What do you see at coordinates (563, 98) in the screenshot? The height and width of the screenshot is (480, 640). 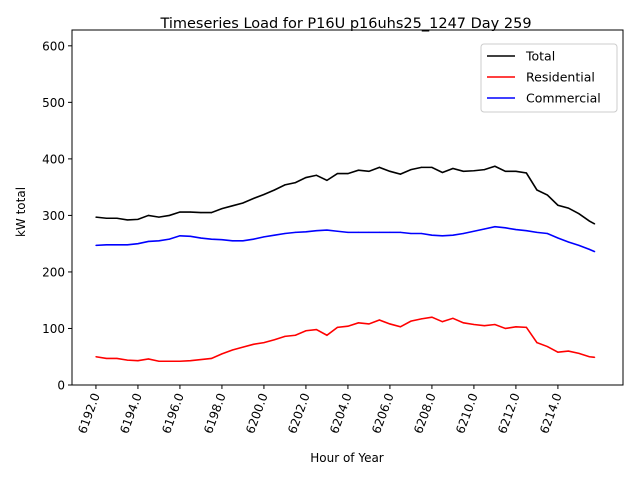 I see `legend-label-commercial: Commercial` at bounding box center [563, 98].